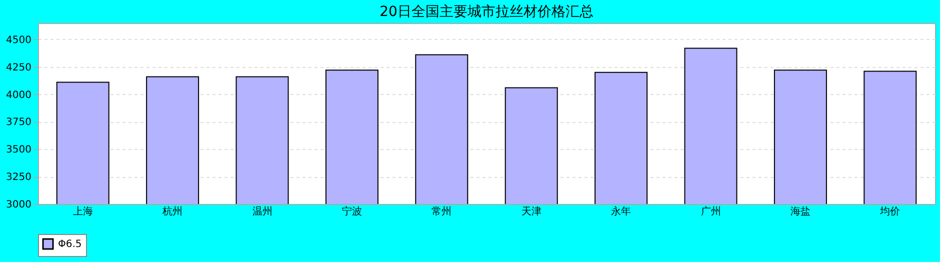  Describe the element at coordinates (19, 205) in the screenshot. I see `y-tick-label: 3000` at that location.